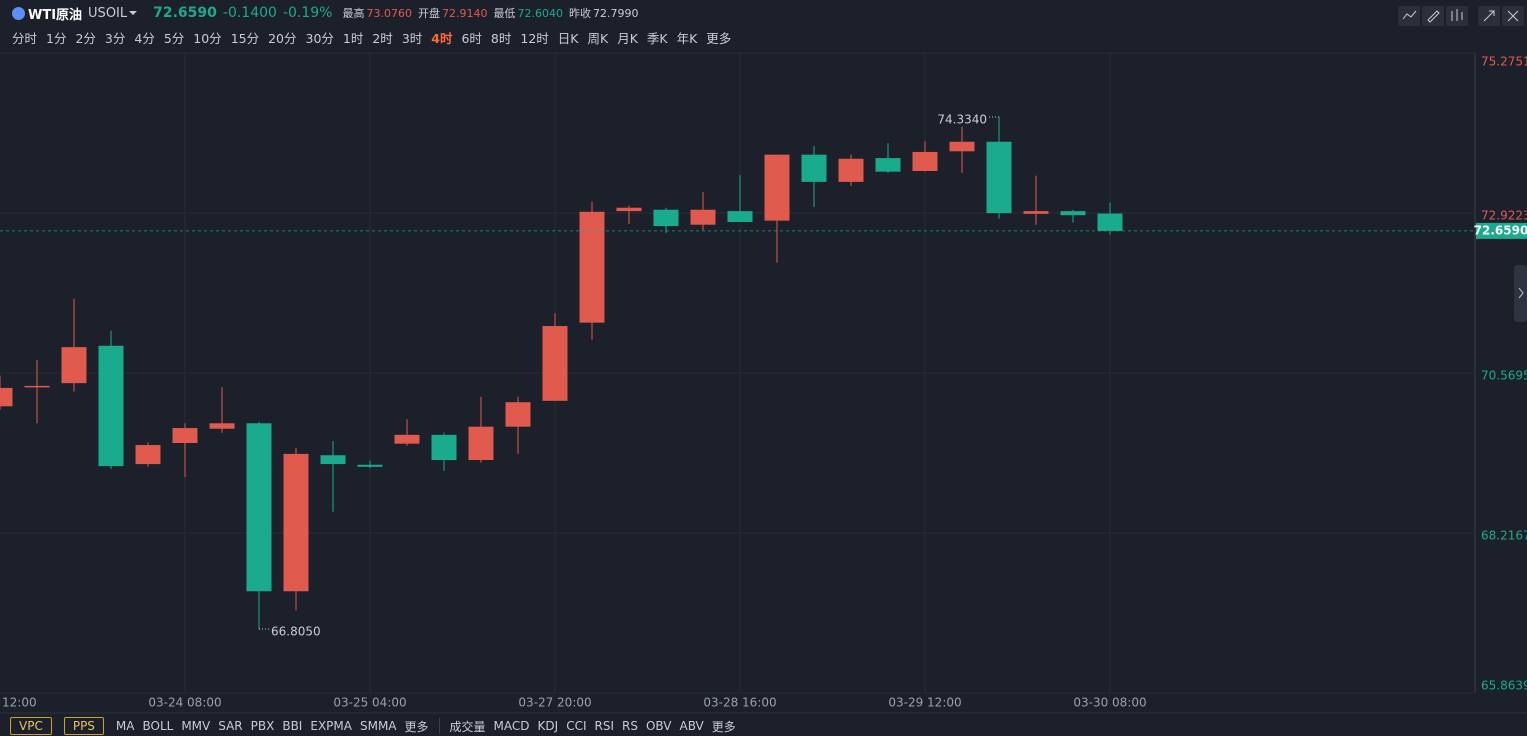 The width and height of the screenshot is (1527, 736). I want to click on period-tab: 2时, so click(382, 38).